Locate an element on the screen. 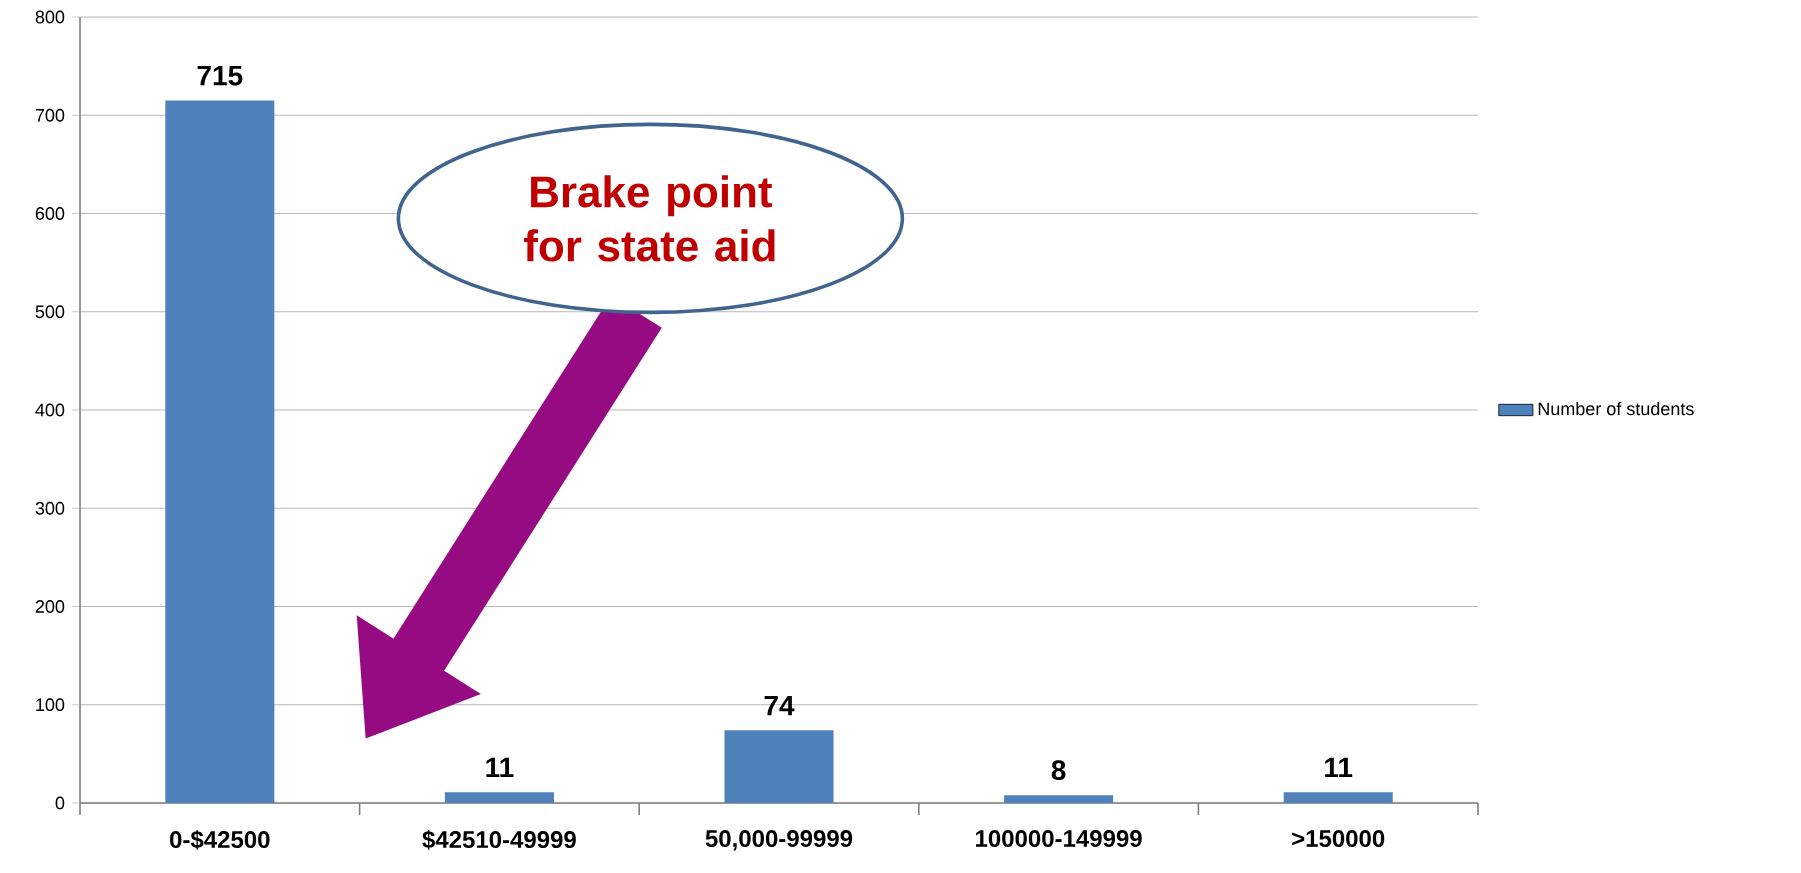  legend-label: Number of students is located at coordinates (1616, 408).